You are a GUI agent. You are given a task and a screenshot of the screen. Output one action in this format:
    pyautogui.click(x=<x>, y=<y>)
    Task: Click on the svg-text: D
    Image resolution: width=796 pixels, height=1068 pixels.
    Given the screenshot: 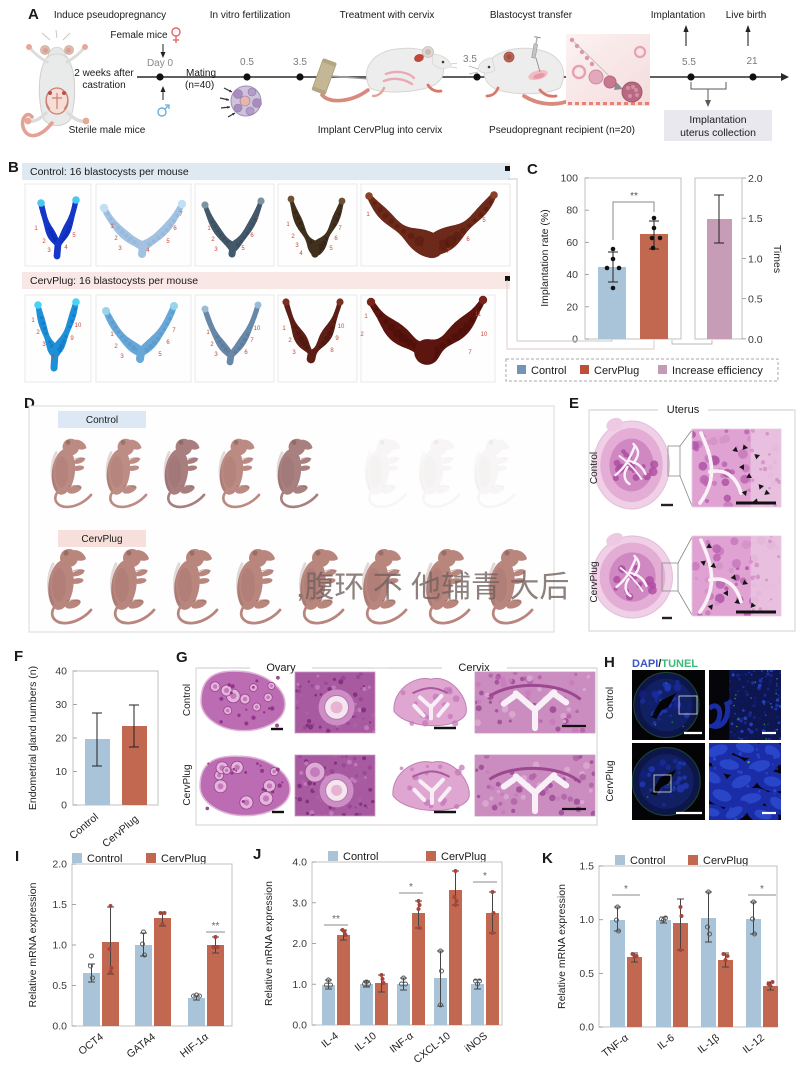 What is the action you would take?
    pyautogui.click(x=29, y=403)
    